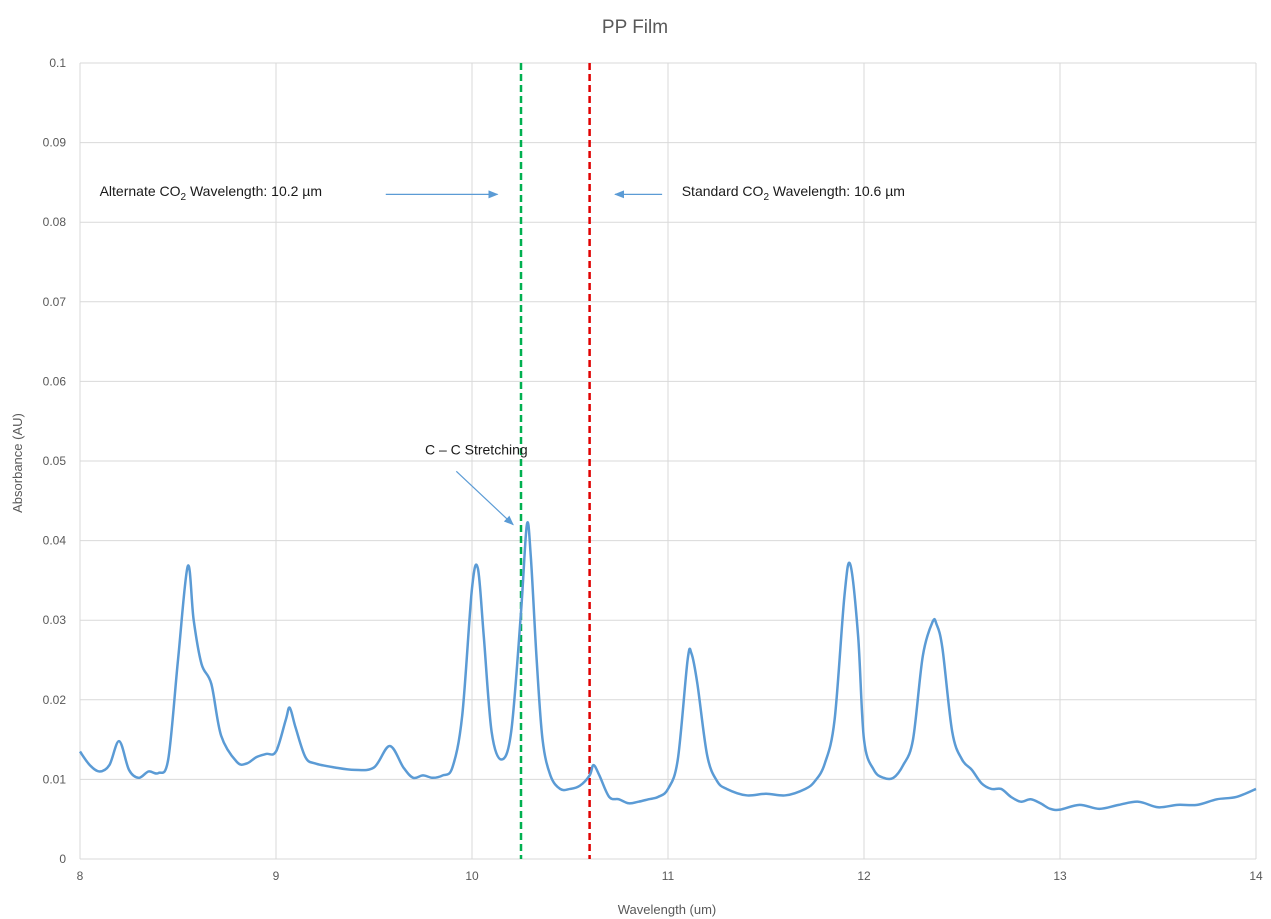 Image resolution: width=1271 pixels, height=919 pixels. I want to click on y-tick-label: 0.1, so click(57, 63).